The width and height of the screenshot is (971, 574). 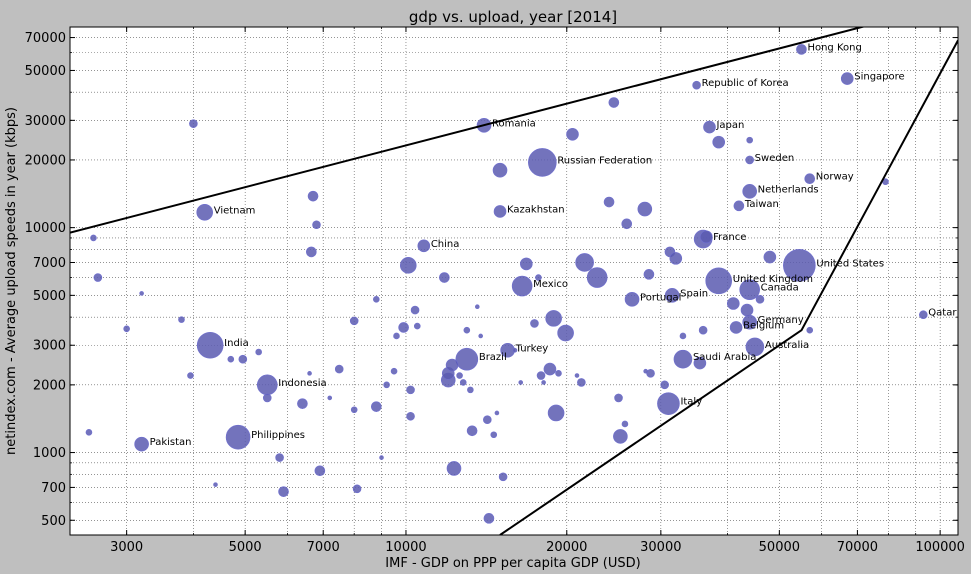 What do you see at coordinates (45, 160) in the screenshot?
I see `y-tick-label: 20000` at bounding box center [45, 160].